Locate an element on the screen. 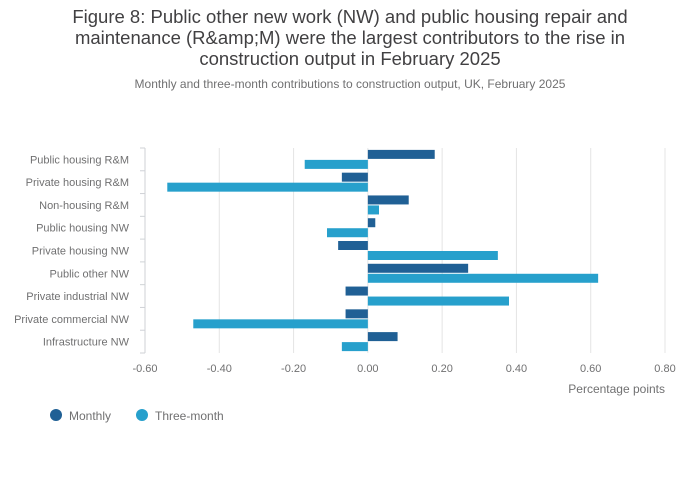 Image resolution: width=700 pixels, height=502 pixels. legend-label: Three-month is located at coordinates (189, 416).